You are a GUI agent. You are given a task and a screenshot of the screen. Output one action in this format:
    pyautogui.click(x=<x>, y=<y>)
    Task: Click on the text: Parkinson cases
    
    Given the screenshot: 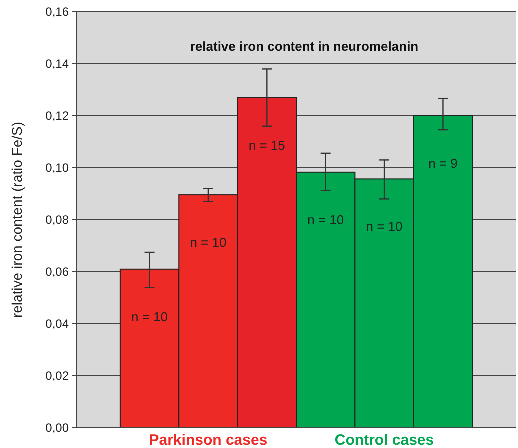 What is the action you would take?
    pyautogui.click(x=208, y=440)
    